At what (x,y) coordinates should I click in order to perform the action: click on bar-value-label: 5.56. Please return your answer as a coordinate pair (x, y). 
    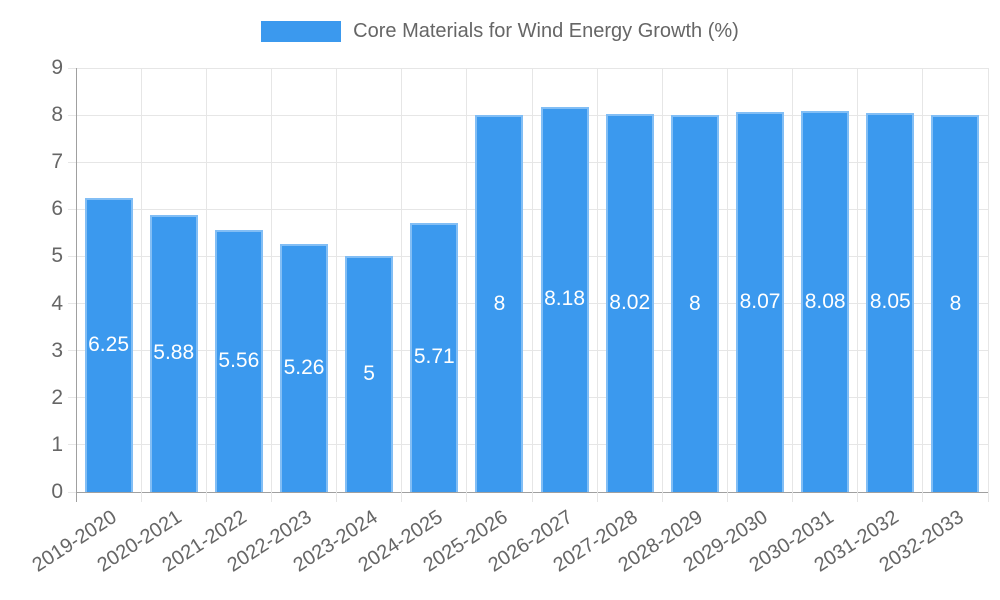
    Looking at the image, I should click on (239, 361).